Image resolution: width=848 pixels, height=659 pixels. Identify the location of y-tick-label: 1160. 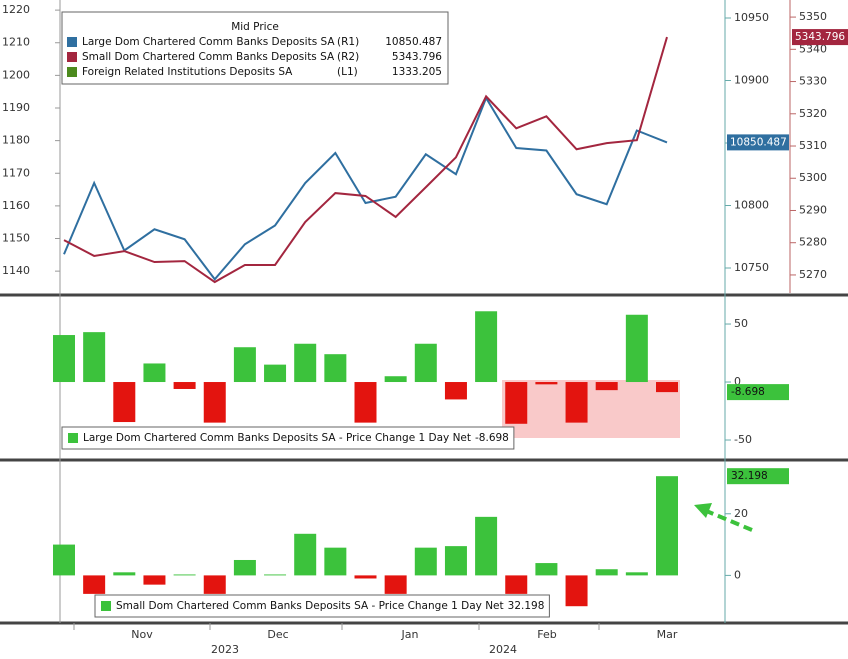
(16, 205).